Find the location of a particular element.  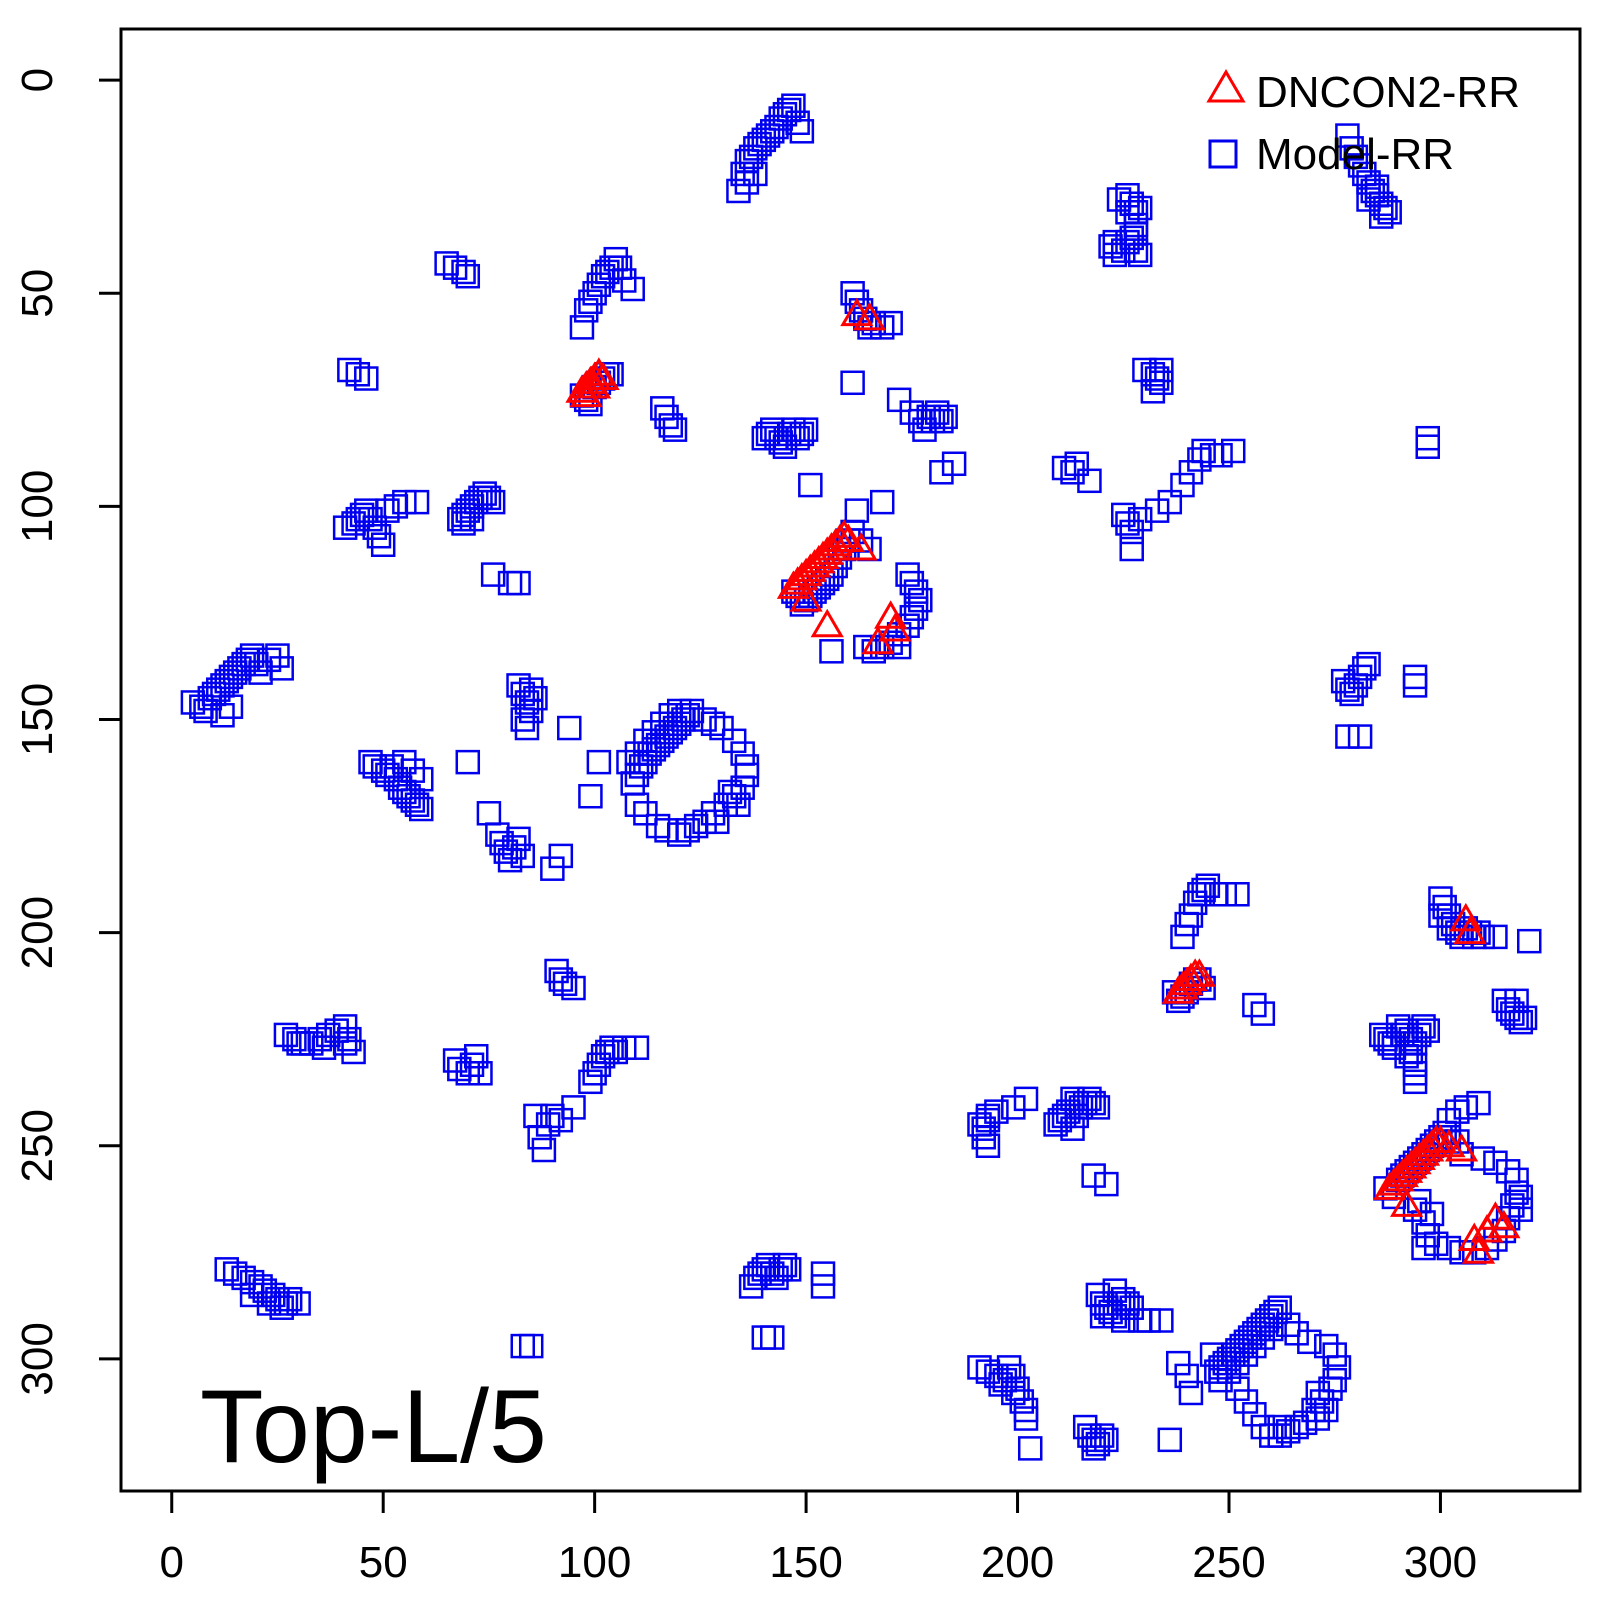

legend-label-dncon2: DNCON2-RR is located at coordinates (1388, 92).